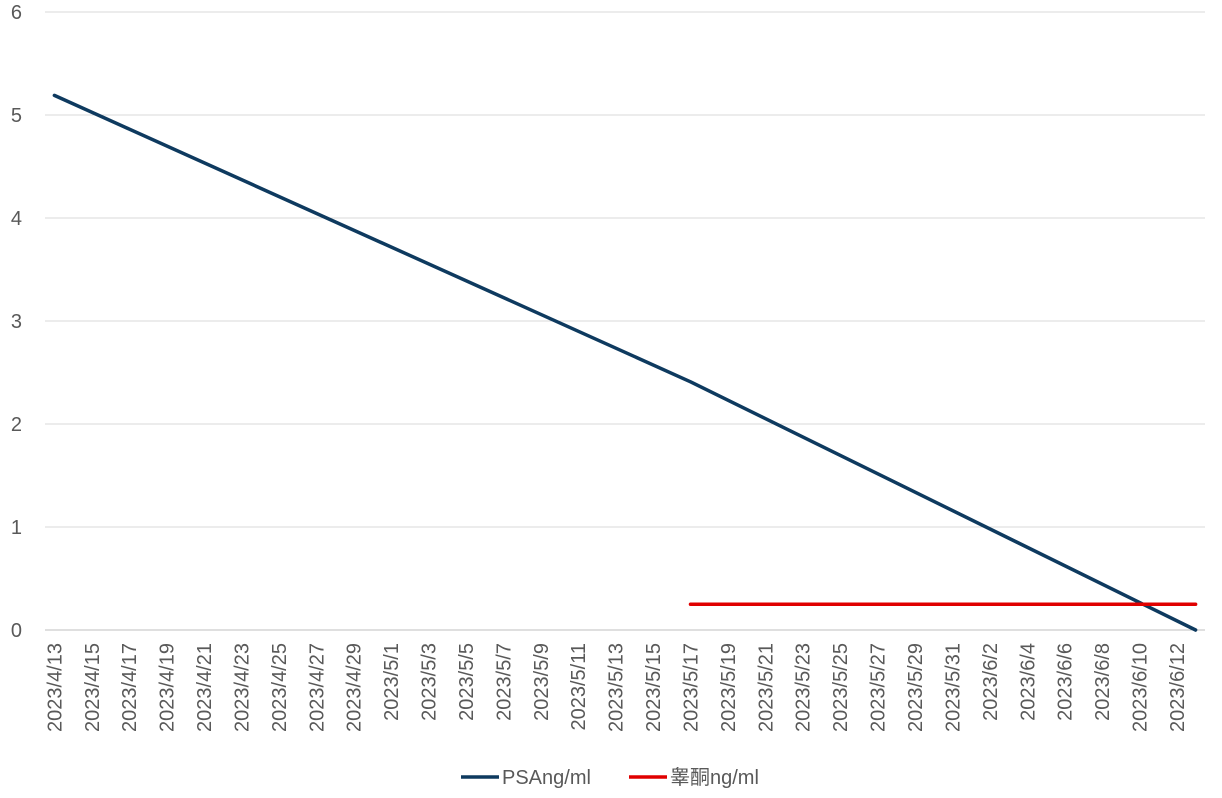 The width and height of the screenshot is (1222, 798). Describe the element at coordinates (766, 687) in the screenshot. I see `x-tick-label: 2023/5/21` at that location.